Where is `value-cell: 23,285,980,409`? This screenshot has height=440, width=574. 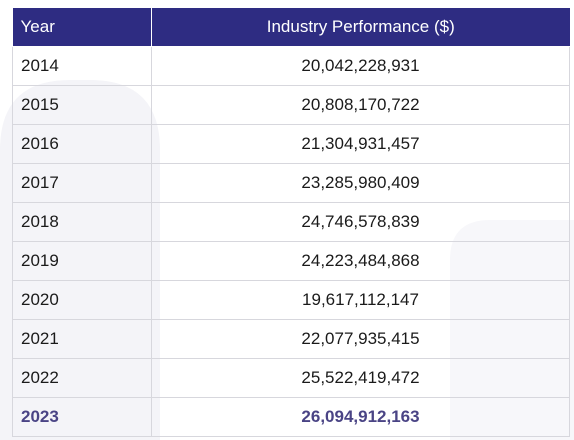 value-cell: 23,285,980,409 is located at coordinates (360, 183).